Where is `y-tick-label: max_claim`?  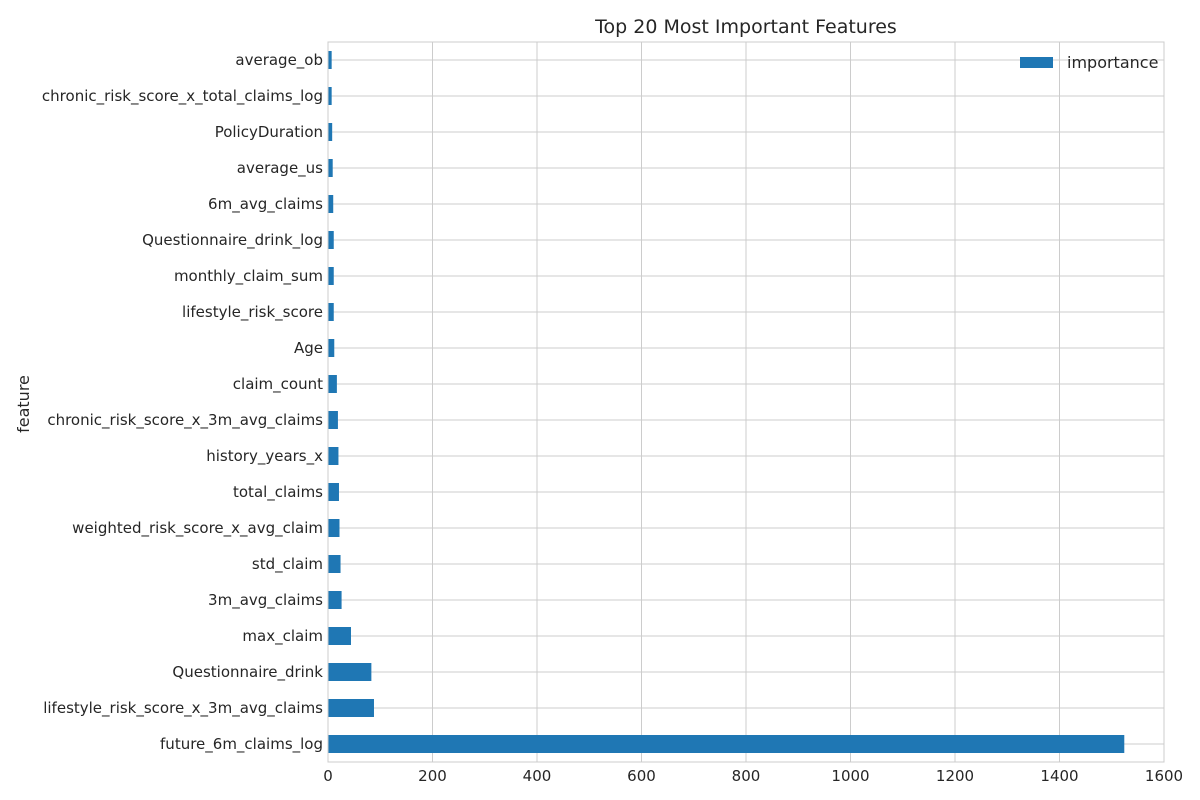 y-tick-label: max_claim is located at coordinates (282, 636).